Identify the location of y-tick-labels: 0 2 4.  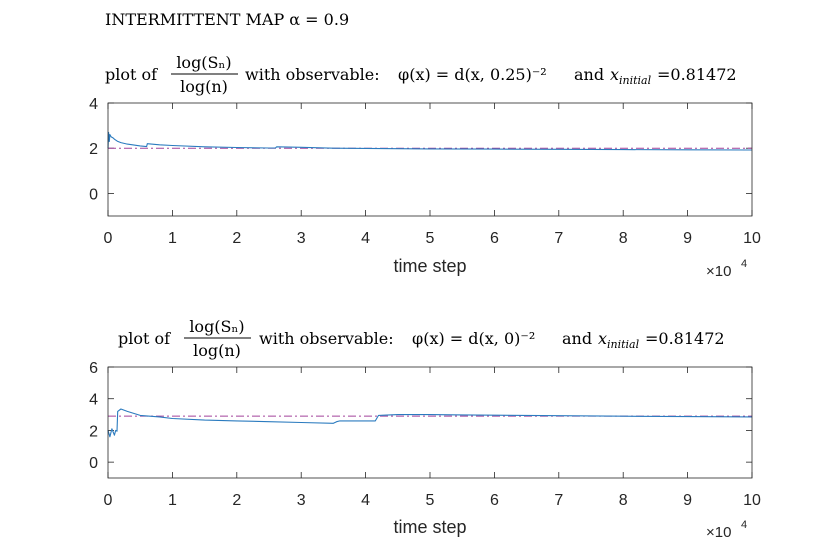
(93, 149).